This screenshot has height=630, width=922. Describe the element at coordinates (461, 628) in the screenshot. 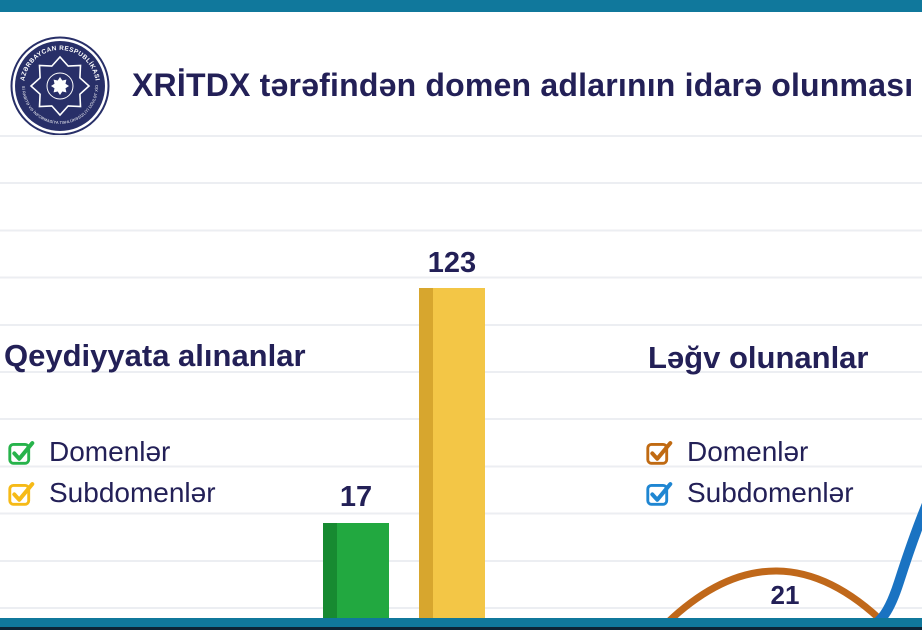

I see `bottom-frame-edge` at that location.